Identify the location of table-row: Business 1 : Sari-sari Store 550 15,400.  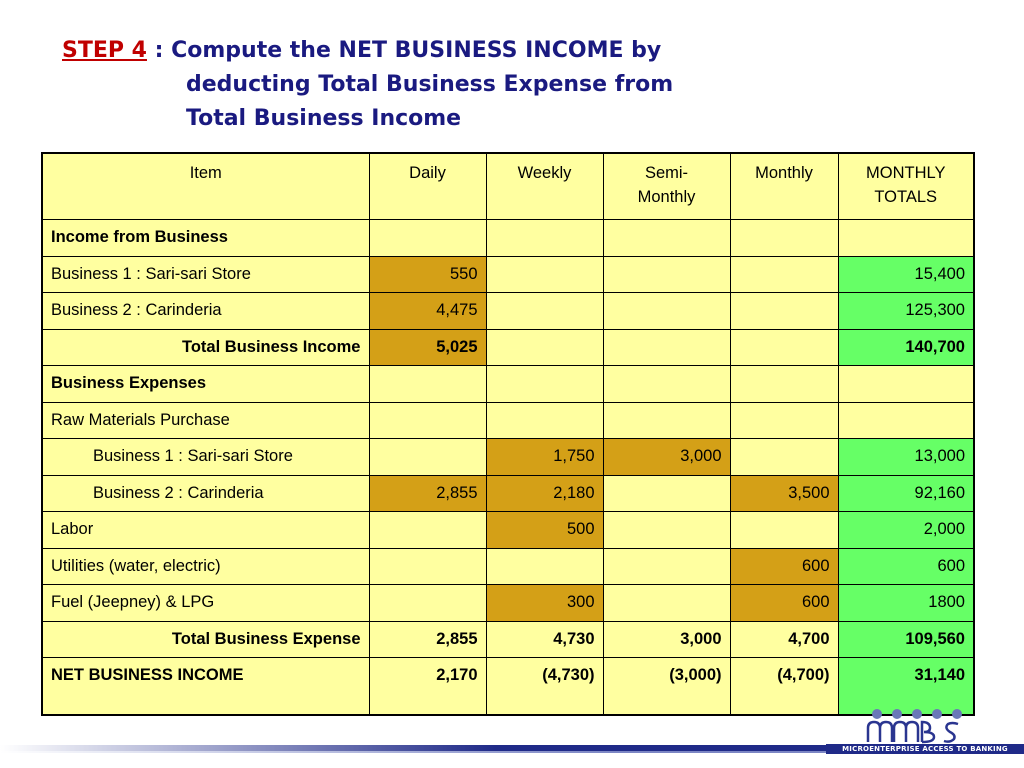
(508, 274).